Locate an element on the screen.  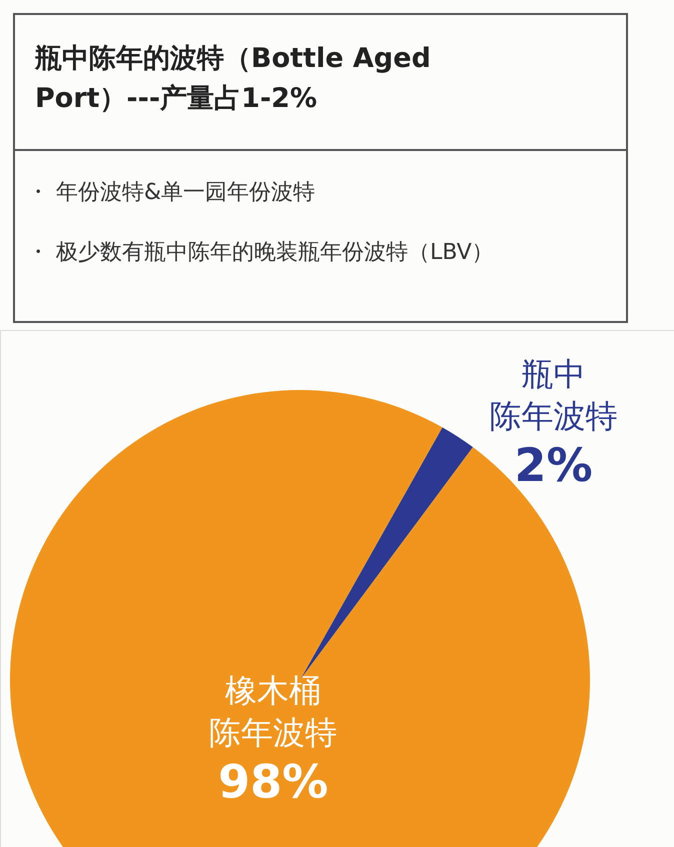
data-label: 98% is located at coordinates (273, 781).